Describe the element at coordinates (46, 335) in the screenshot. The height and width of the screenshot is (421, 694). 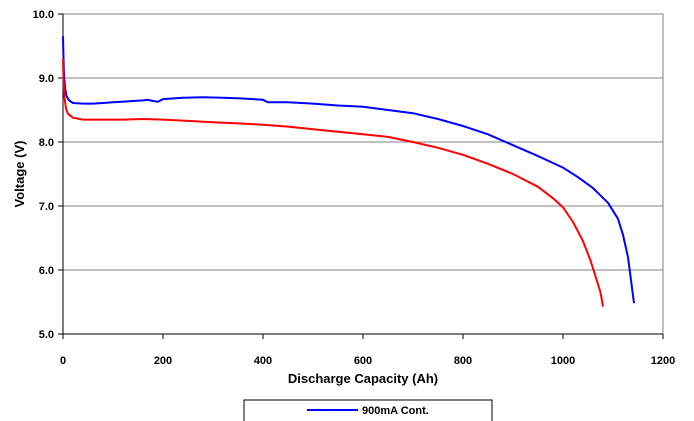
I see `y-tick-label-0: 5.0` at that location.